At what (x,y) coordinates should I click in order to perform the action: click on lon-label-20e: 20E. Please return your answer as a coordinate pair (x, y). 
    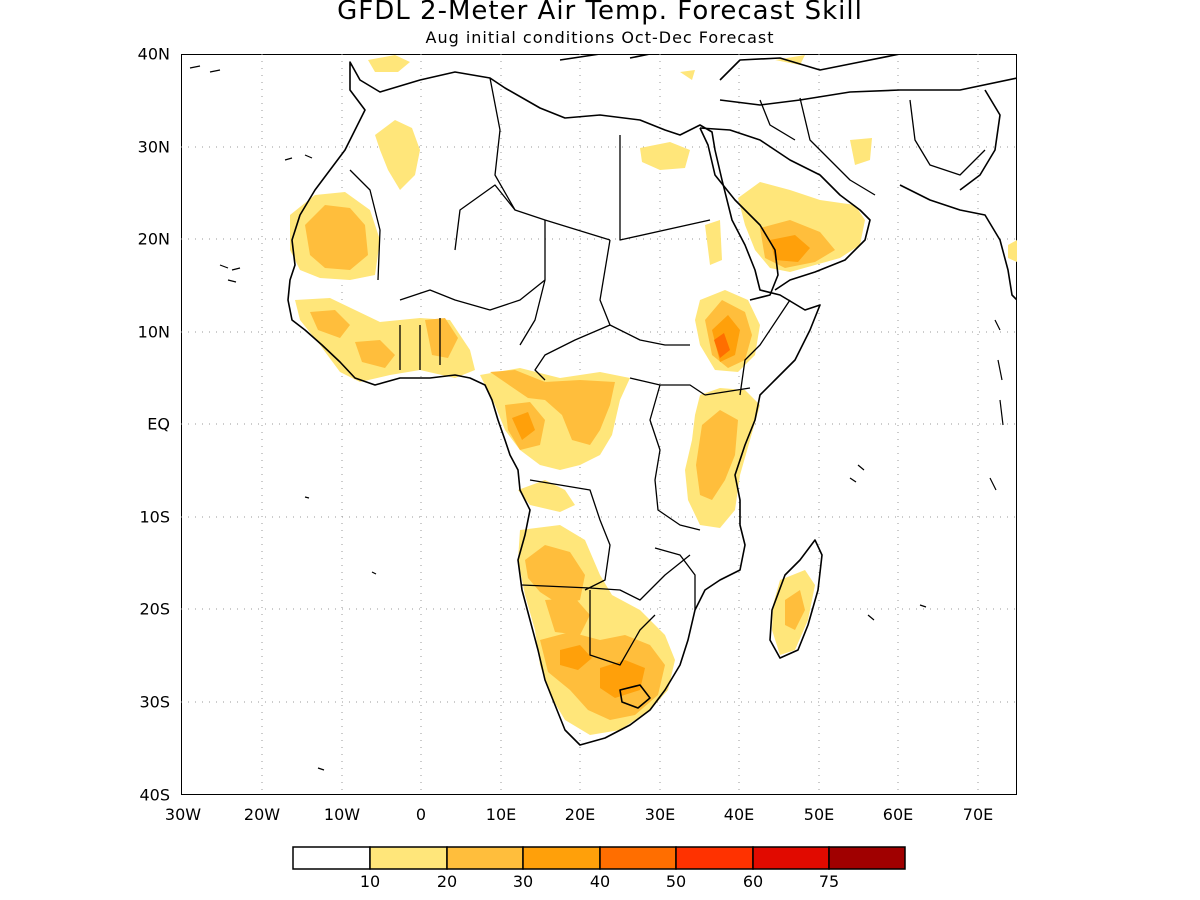
    Looking at the image, I should click on (580, 814).